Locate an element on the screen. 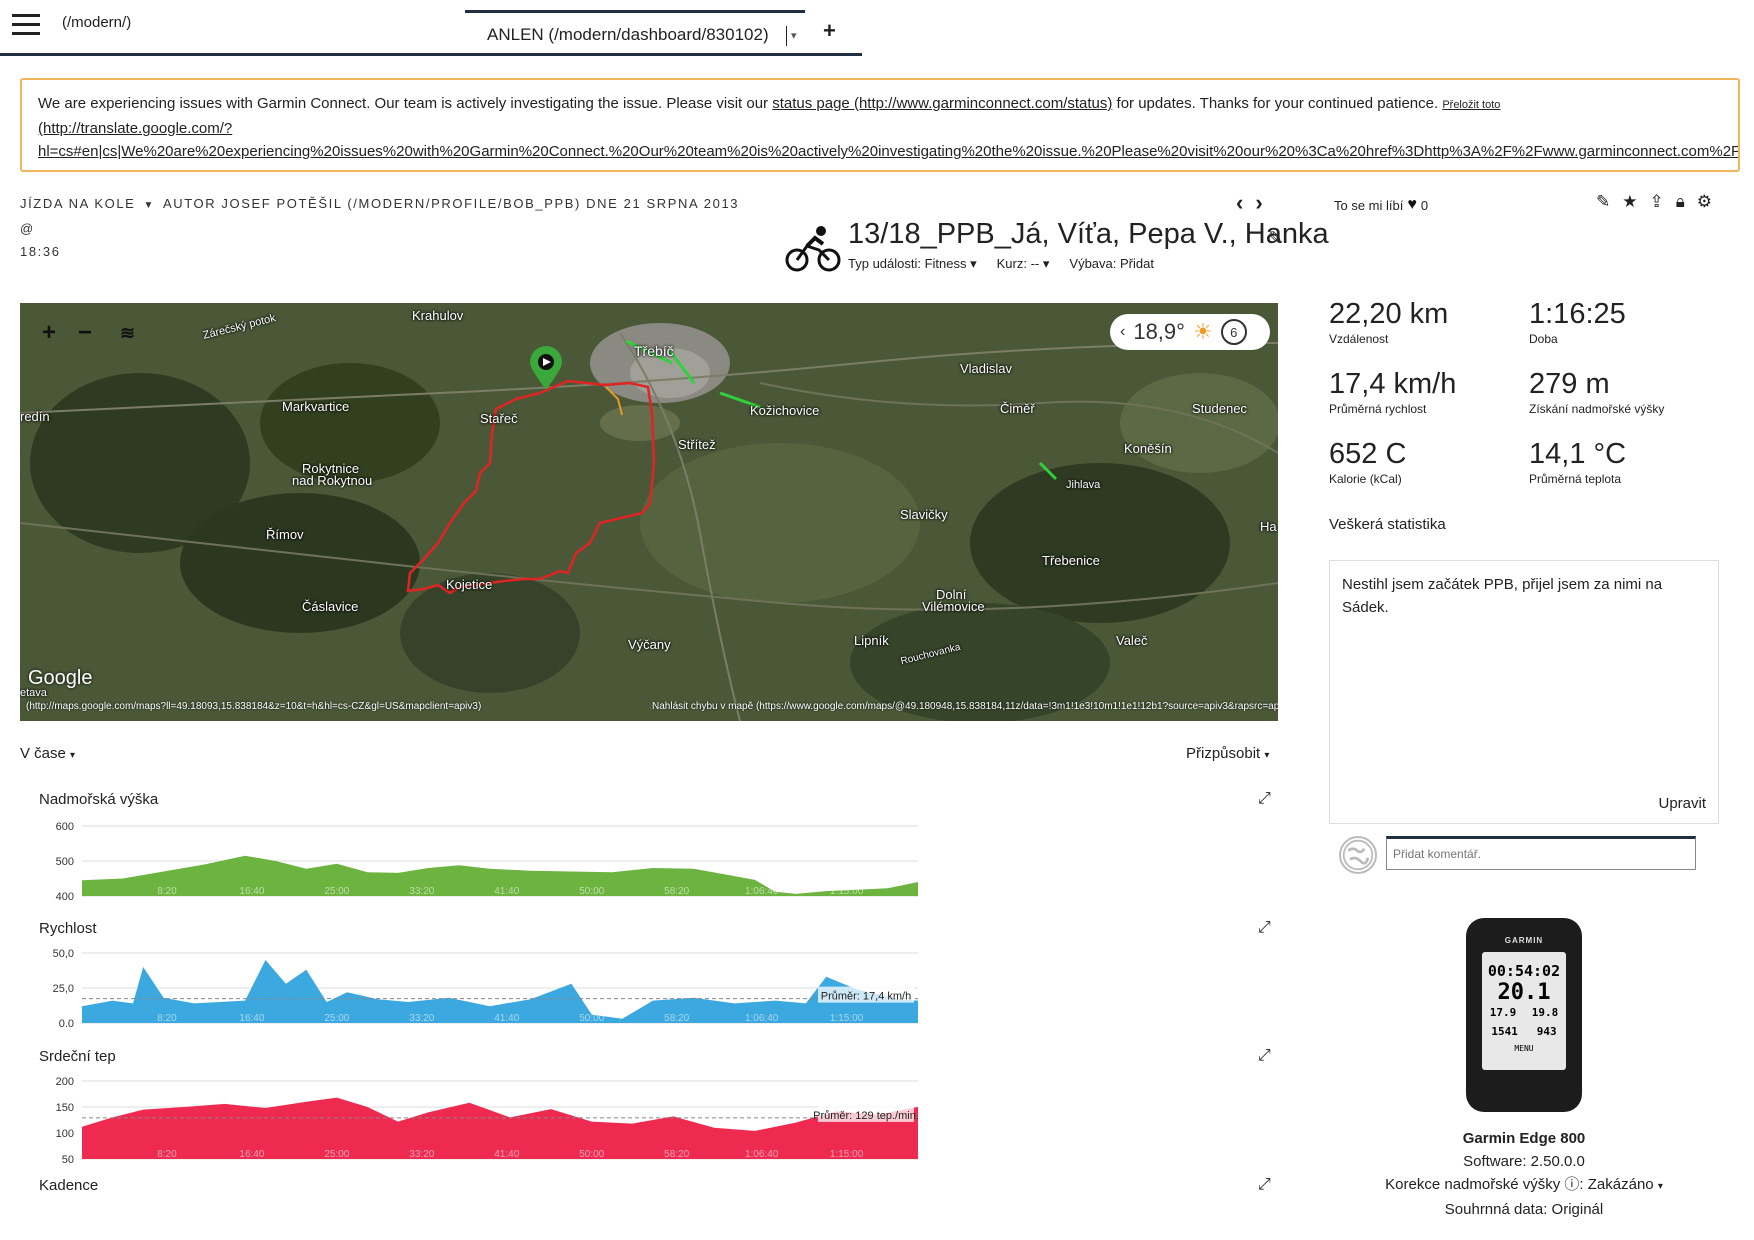 The image size is (1754, 1240). gear-link: Výbava: Přidat is located at coordinates (1111, 263).